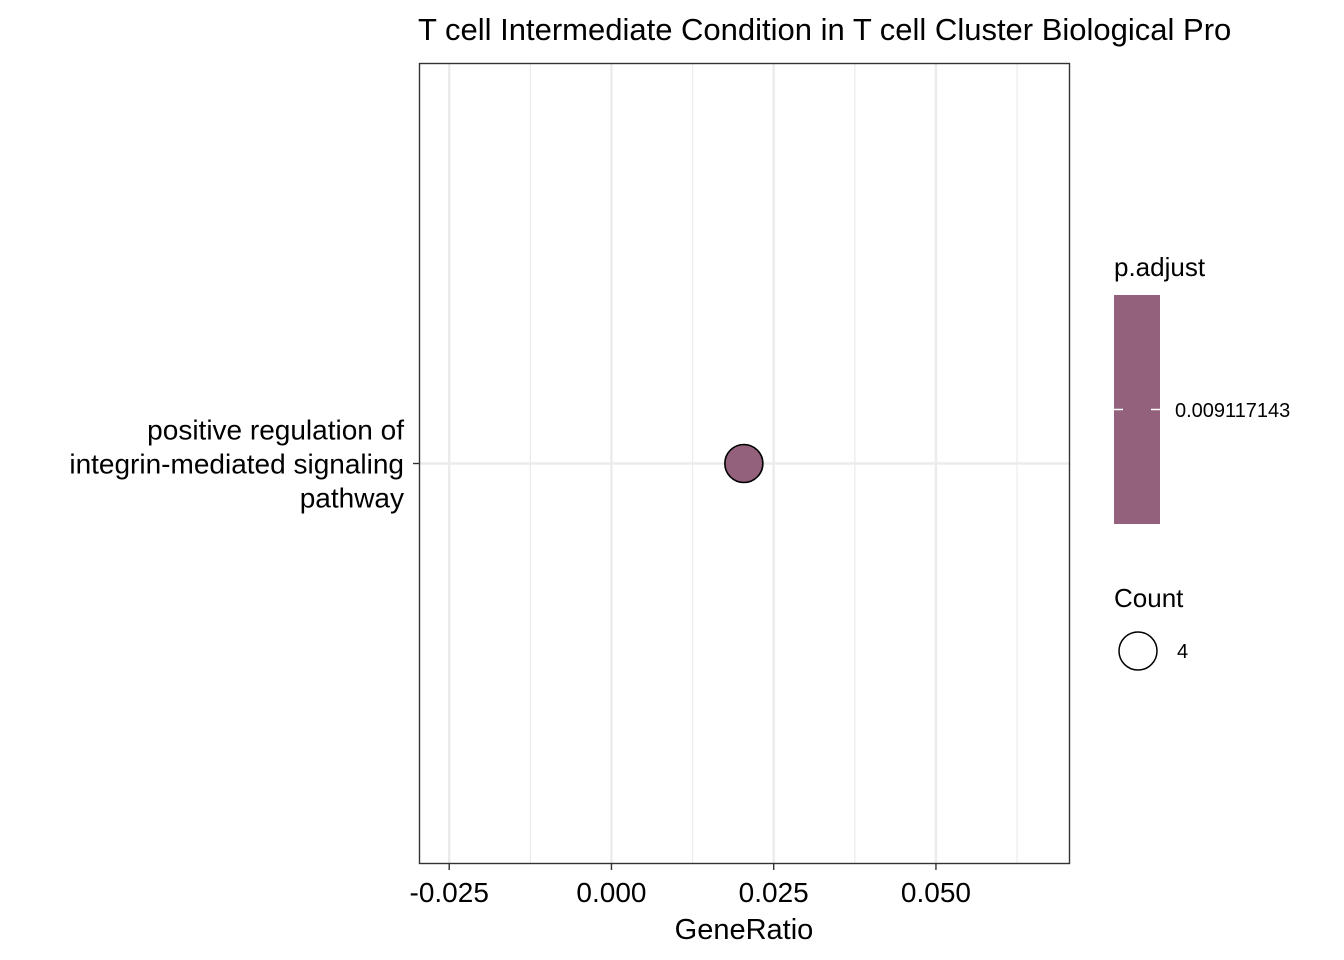  I want to click on legend-size-key-circle, so click(1138, 651).